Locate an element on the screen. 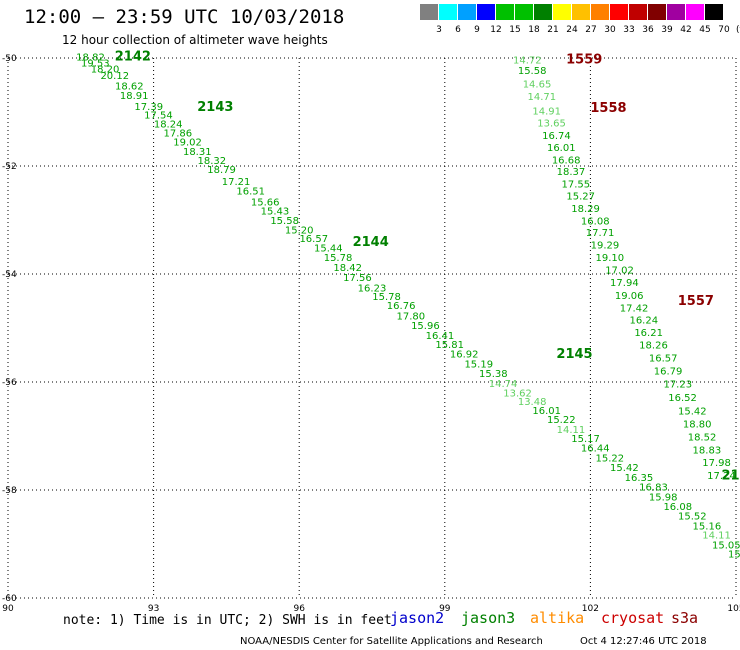 This screenshot has height=650, width=740. wave-height-label: 18.37 is located at coordinates (571, 172).